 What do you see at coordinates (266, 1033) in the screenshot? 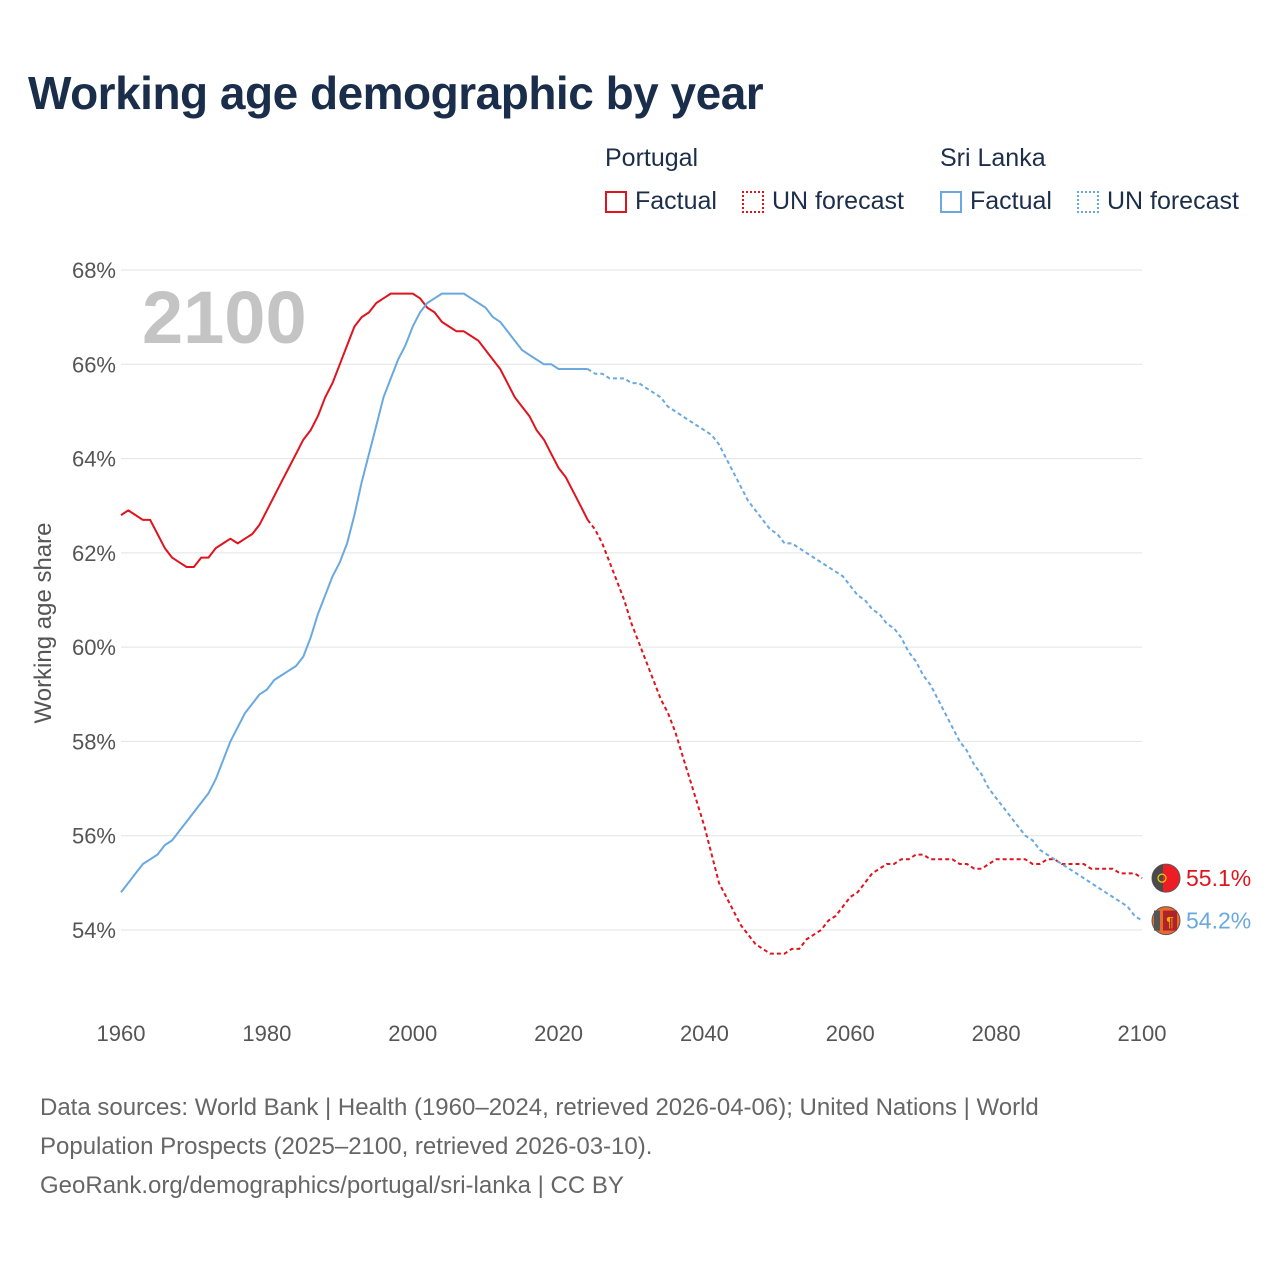
I see `x-tick-label: 1980` at bounding box center [266, 1033].